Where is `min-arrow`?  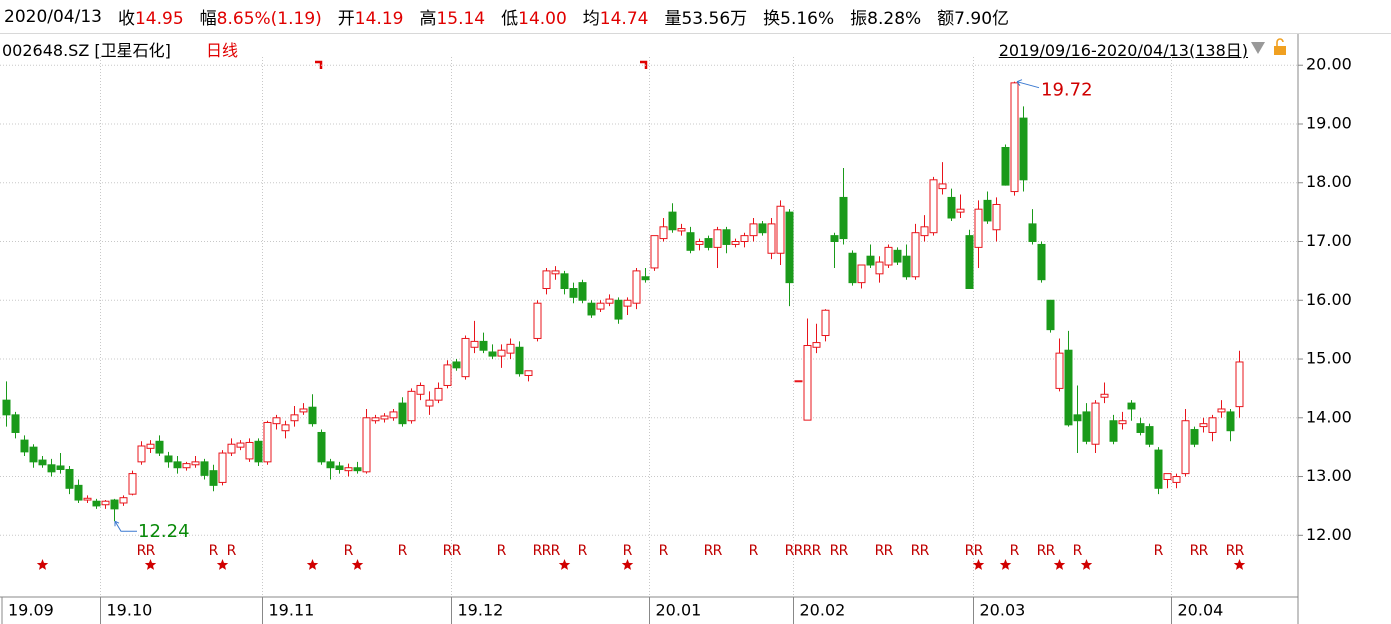
min-arrow is located at coordinates (125, 526).